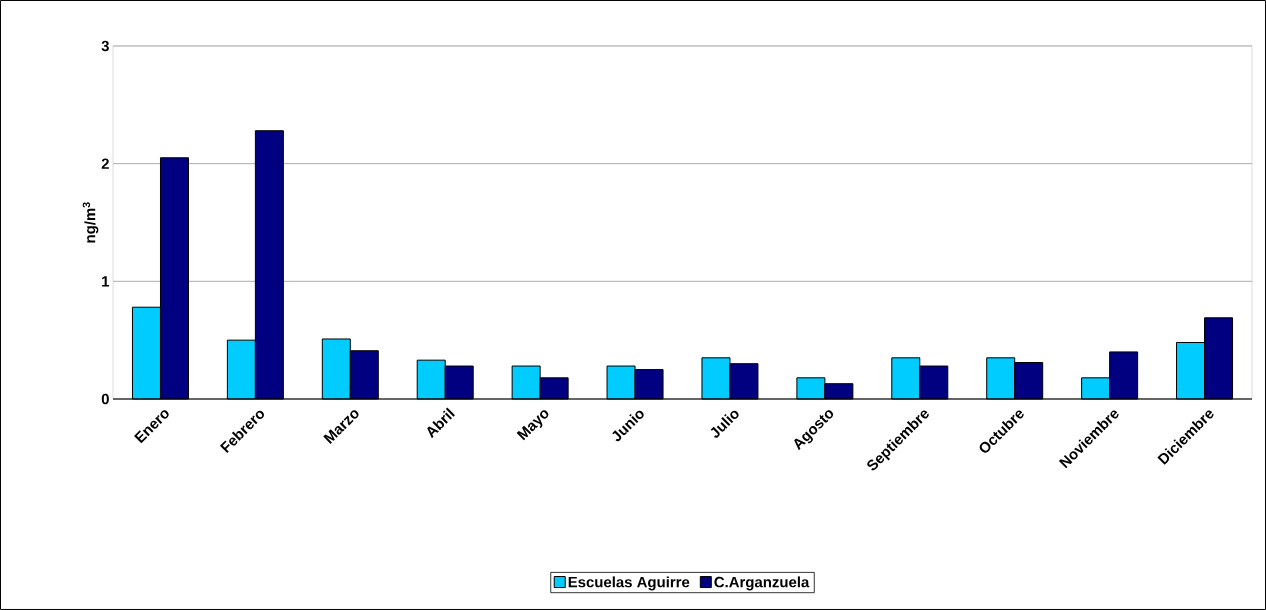 The height and width of the screenshot is (610, 1266). I want to click on y-tick-label: 1, so click(106, 281).